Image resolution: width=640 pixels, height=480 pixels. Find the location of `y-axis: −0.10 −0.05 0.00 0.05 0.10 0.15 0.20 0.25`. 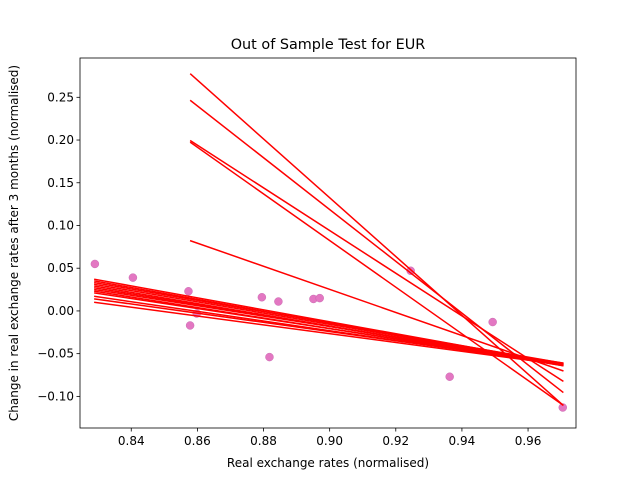

y-axis: −0.10 −0.05 0.00 0.05 0.10 0.15 0.20 0.25 is located at coordinates (58, 246).